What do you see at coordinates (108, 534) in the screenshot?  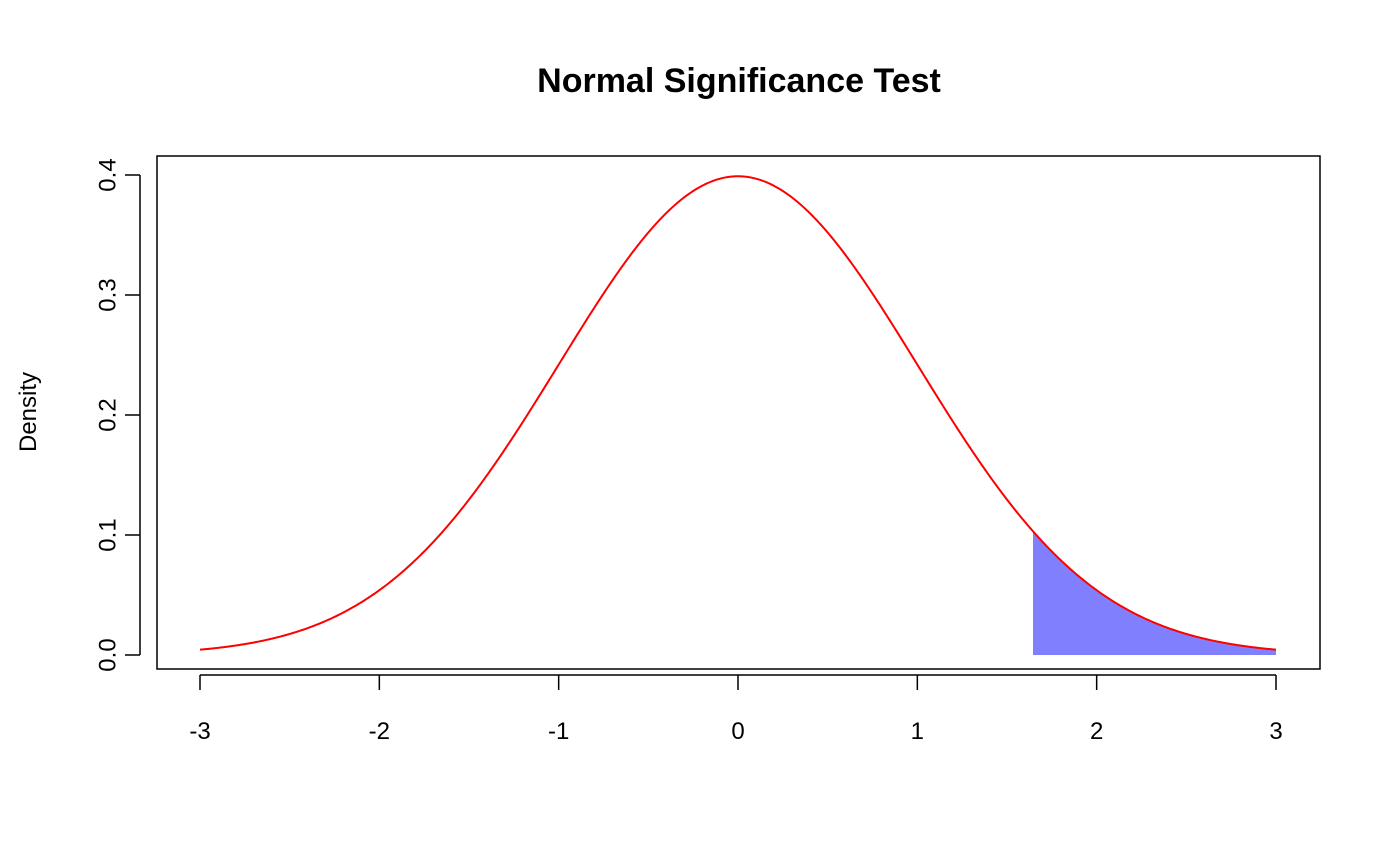 I see `y-tick-label: 0.1` at bounding box center [108, 534].